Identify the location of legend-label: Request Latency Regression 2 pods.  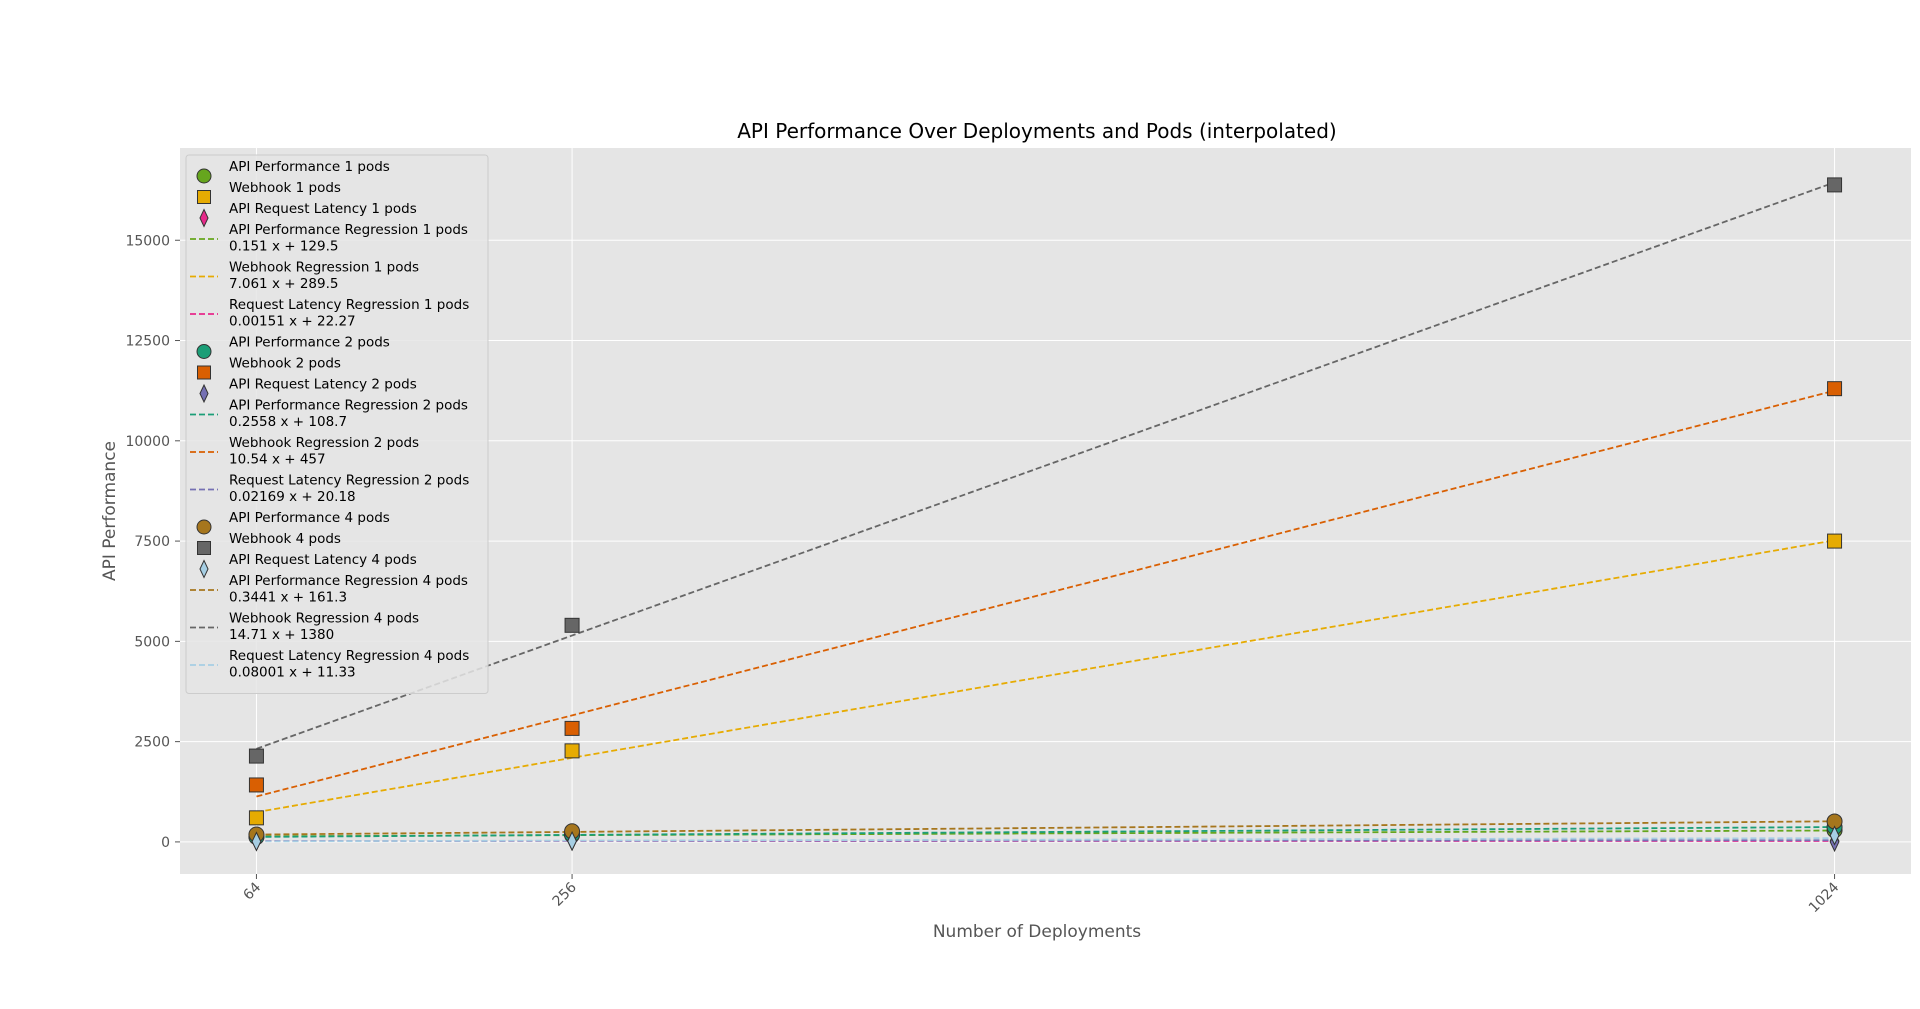
(349, 481).